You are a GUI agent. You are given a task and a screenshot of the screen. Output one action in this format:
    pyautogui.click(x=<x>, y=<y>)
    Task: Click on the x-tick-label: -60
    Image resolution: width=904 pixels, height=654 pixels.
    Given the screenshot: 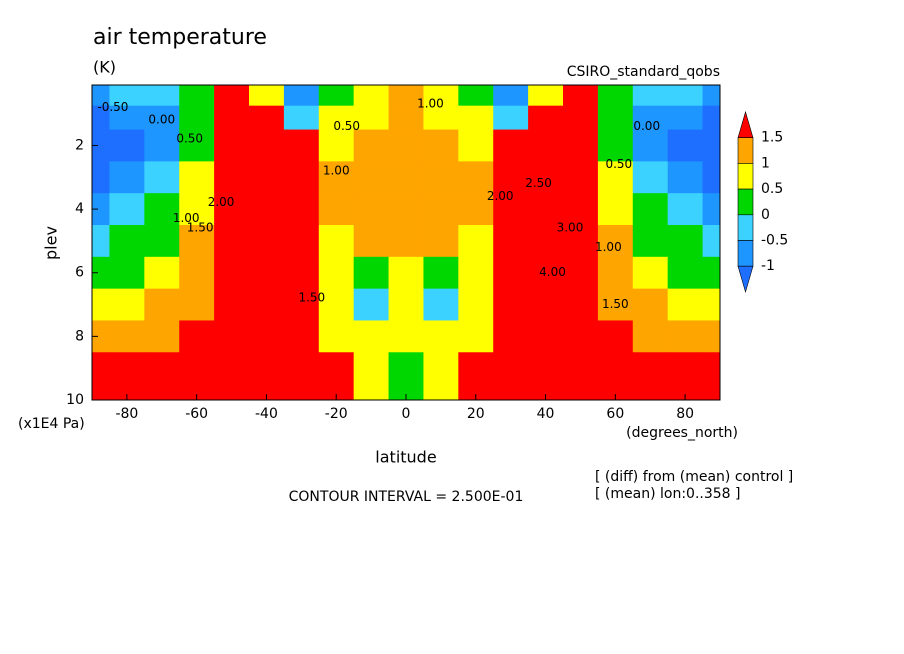 What is the action you would take?
    pyautogui.click(x=196, y=414)
    